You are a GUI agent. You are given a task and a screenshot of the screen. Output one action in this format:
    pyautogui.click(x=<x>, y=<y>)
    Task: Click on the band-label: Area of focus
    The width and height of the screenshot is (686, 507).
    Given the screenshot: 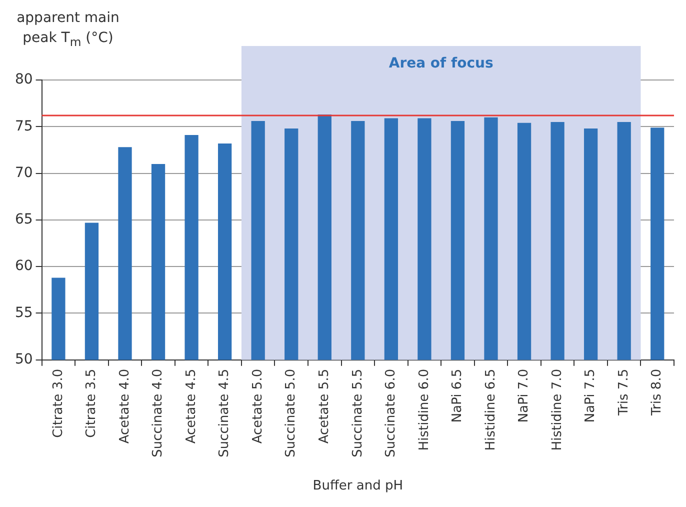 What is the action you would take?
    pyautogui.click(x=441, y=64)
    